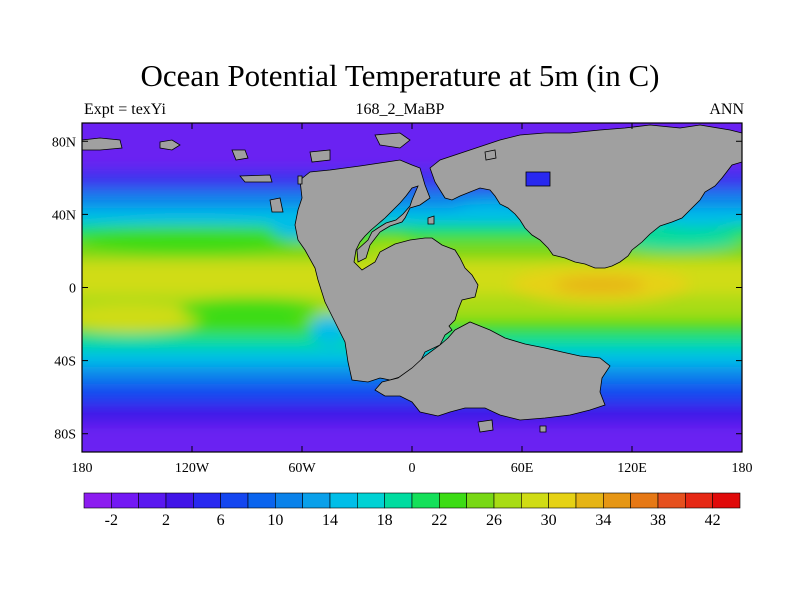  I want to click on continent-australia-antarctica, so click(492, 371).